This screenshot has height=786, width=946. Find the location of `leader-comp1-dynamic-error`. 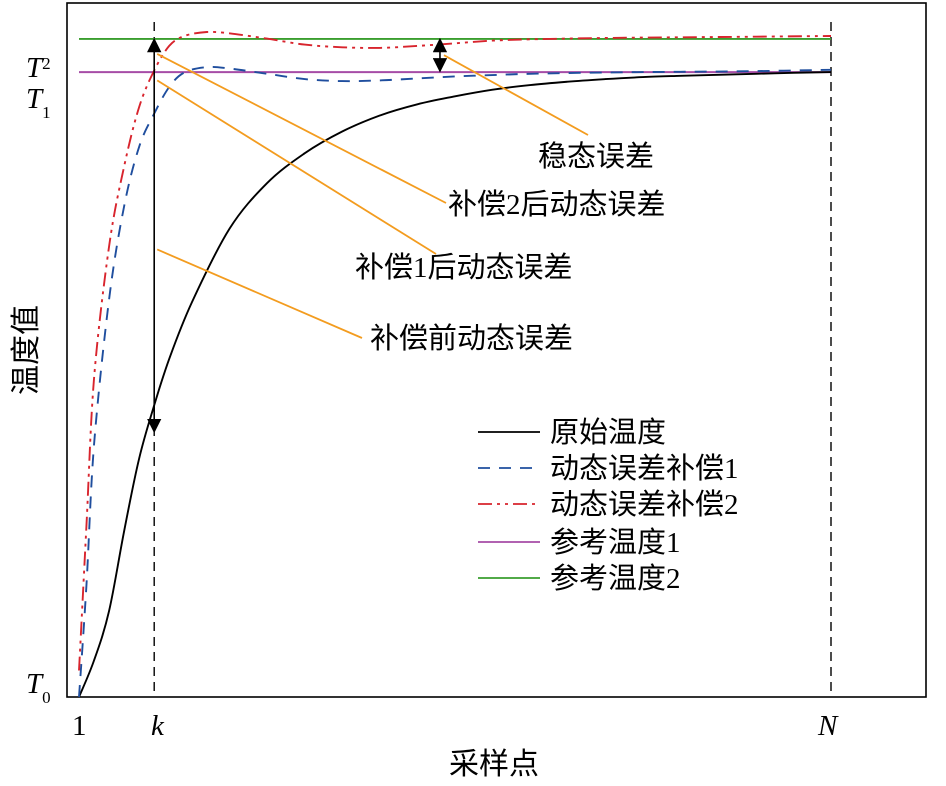

leader-comp1-dynamic-error is located at coordinates (296, 167).